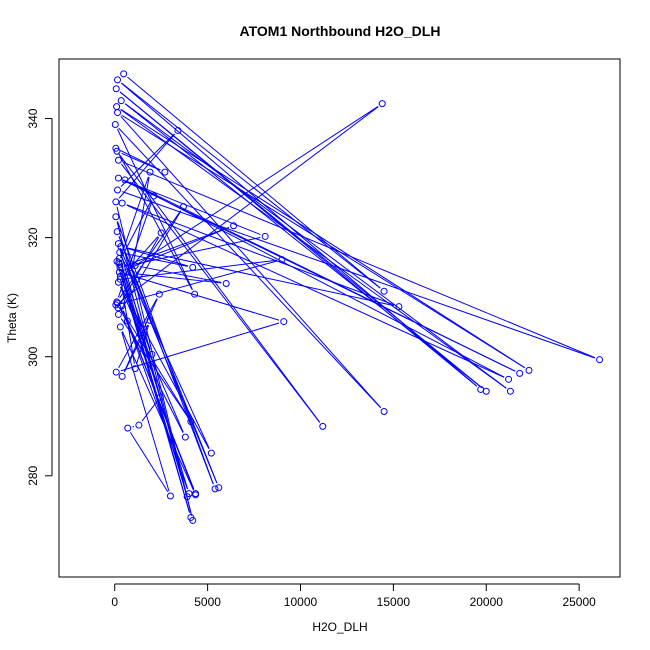 This screenshot has width=650, height=650. What do you see at coordinates (339, 627) in the screenshot?
I see `x-axis-label: H2O_DLH` at bounding box center [339, 627].